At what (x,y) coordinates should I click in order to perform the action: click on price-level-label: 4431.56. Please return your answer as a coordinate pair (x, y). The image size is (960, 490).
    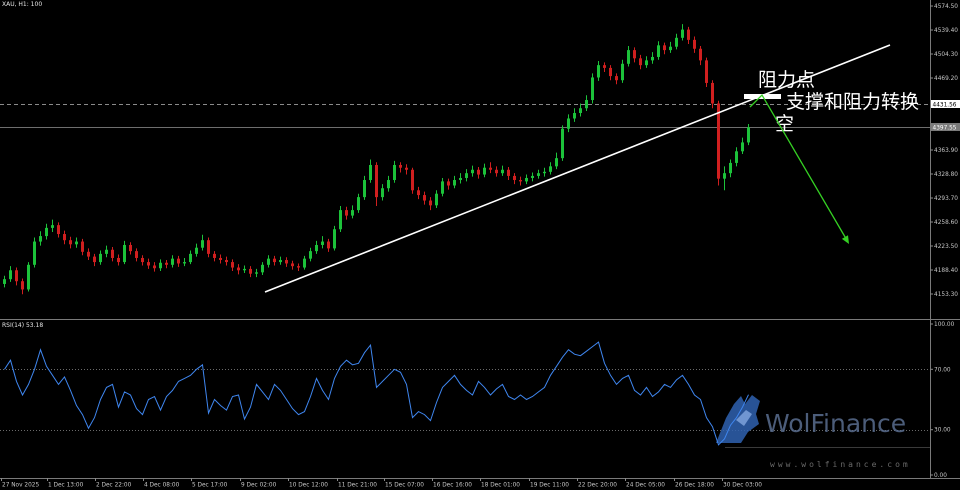
    Looking at the image, I should click on (945, 106).